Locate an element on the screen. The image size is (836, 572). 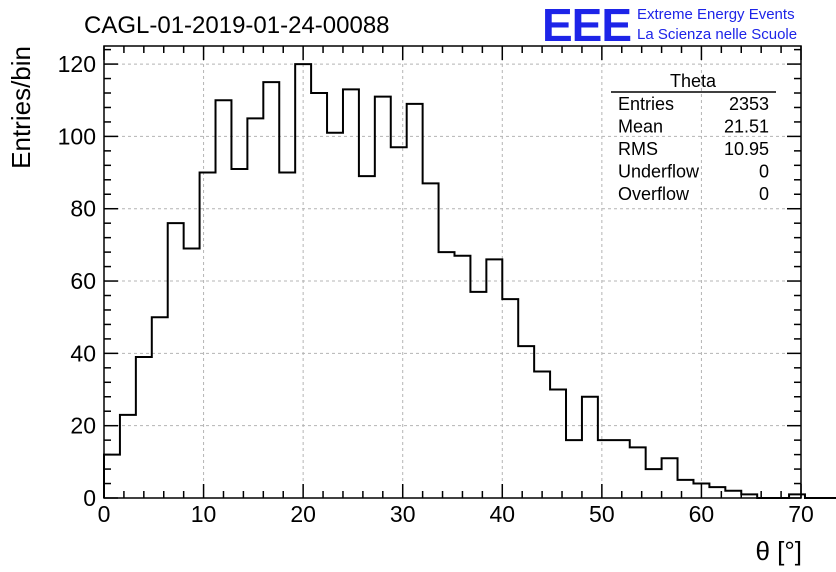
x-tick-labels: 0 10 20 30 40 50 60 70 is located at coordinates (456, 514).